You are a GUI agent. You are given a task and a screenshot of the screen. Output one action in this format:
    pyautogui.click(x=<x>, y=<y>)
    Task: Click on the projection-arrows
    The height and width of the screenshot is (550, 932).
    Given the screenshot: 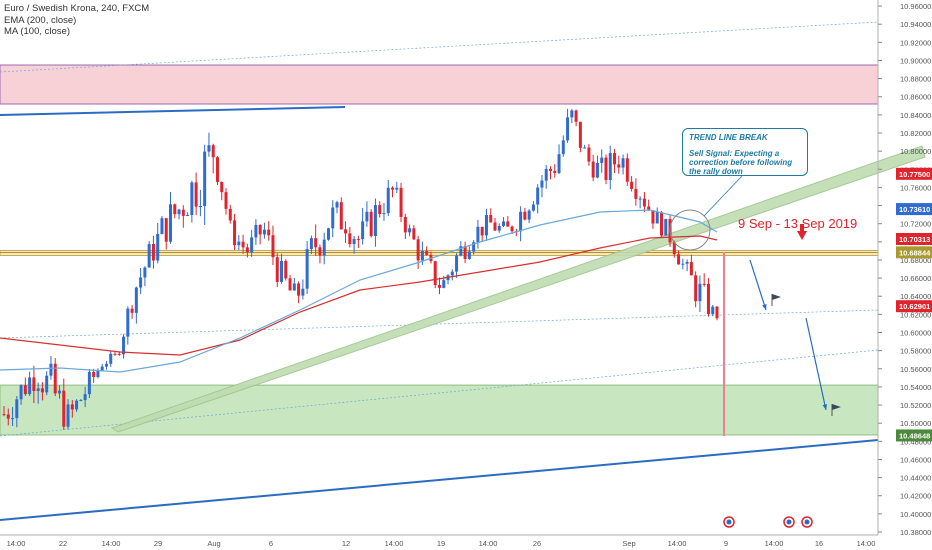 What is the action you would take?
    pyautogui.click(x=788, y=335)
    